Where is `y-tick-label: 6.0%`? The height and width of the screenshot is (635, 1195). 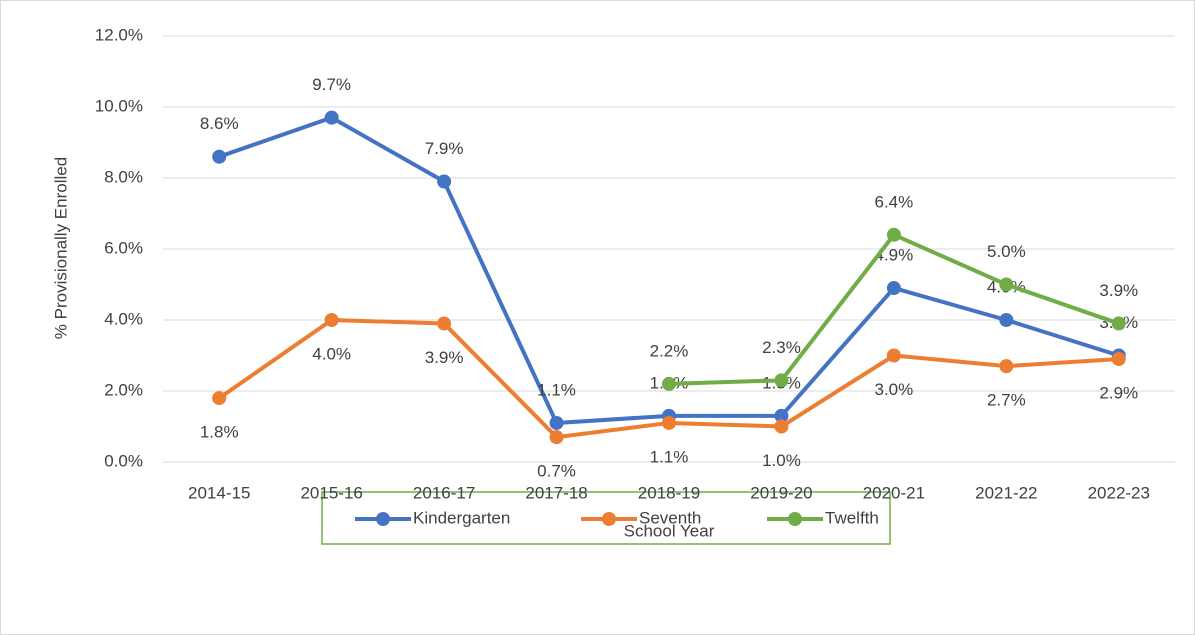 y-tick-label: 6.0% is located at coordinates (123, 247).